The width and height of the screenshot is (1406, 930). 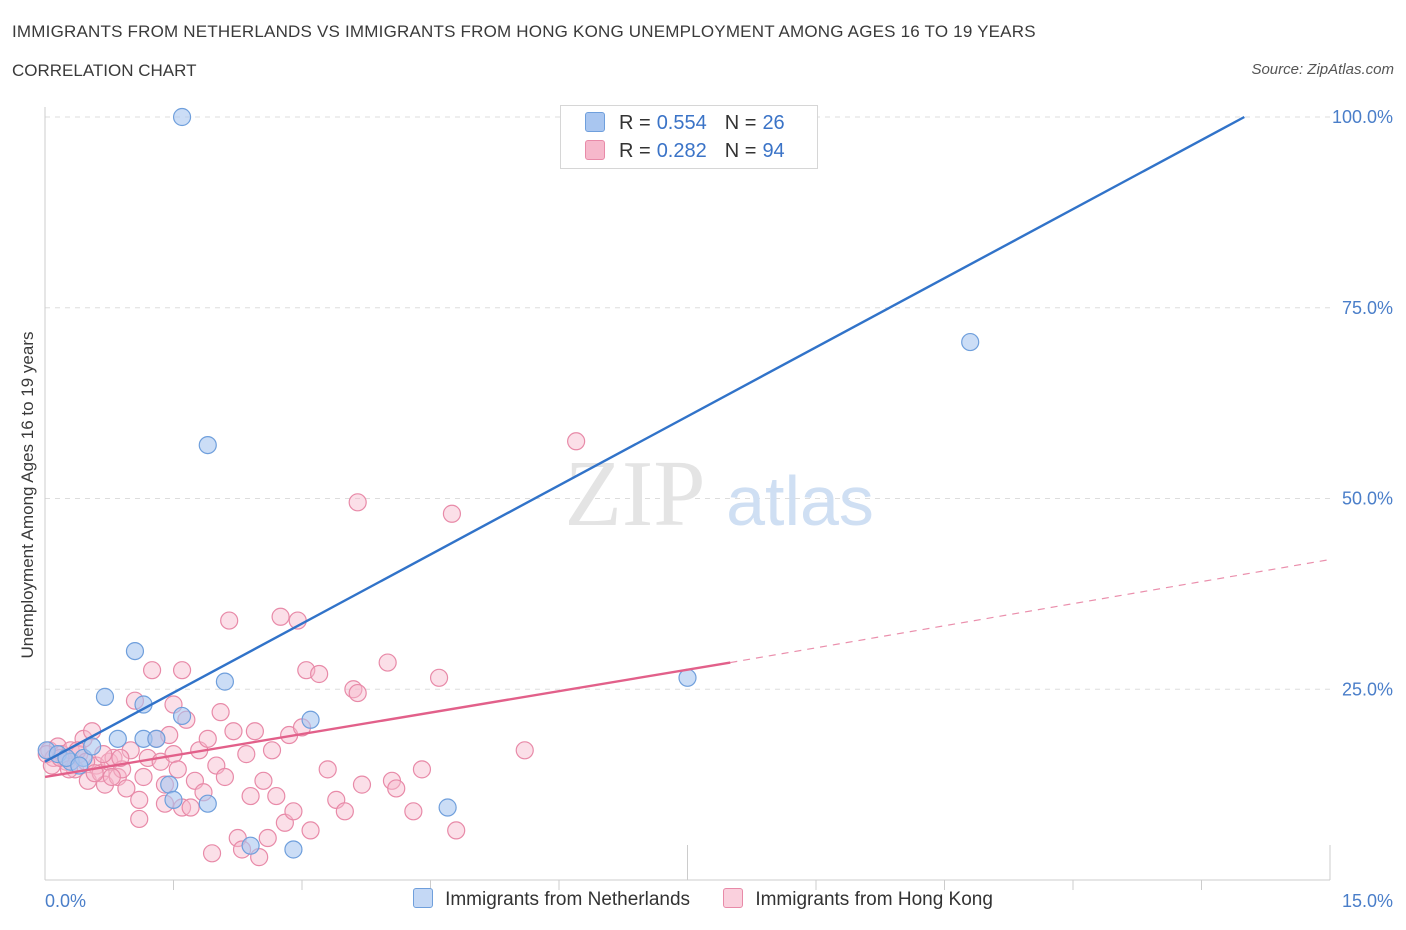 I want to click on legend-item-hong-kong: Immigrants from Hong Kong, so click(x=858, y=899).